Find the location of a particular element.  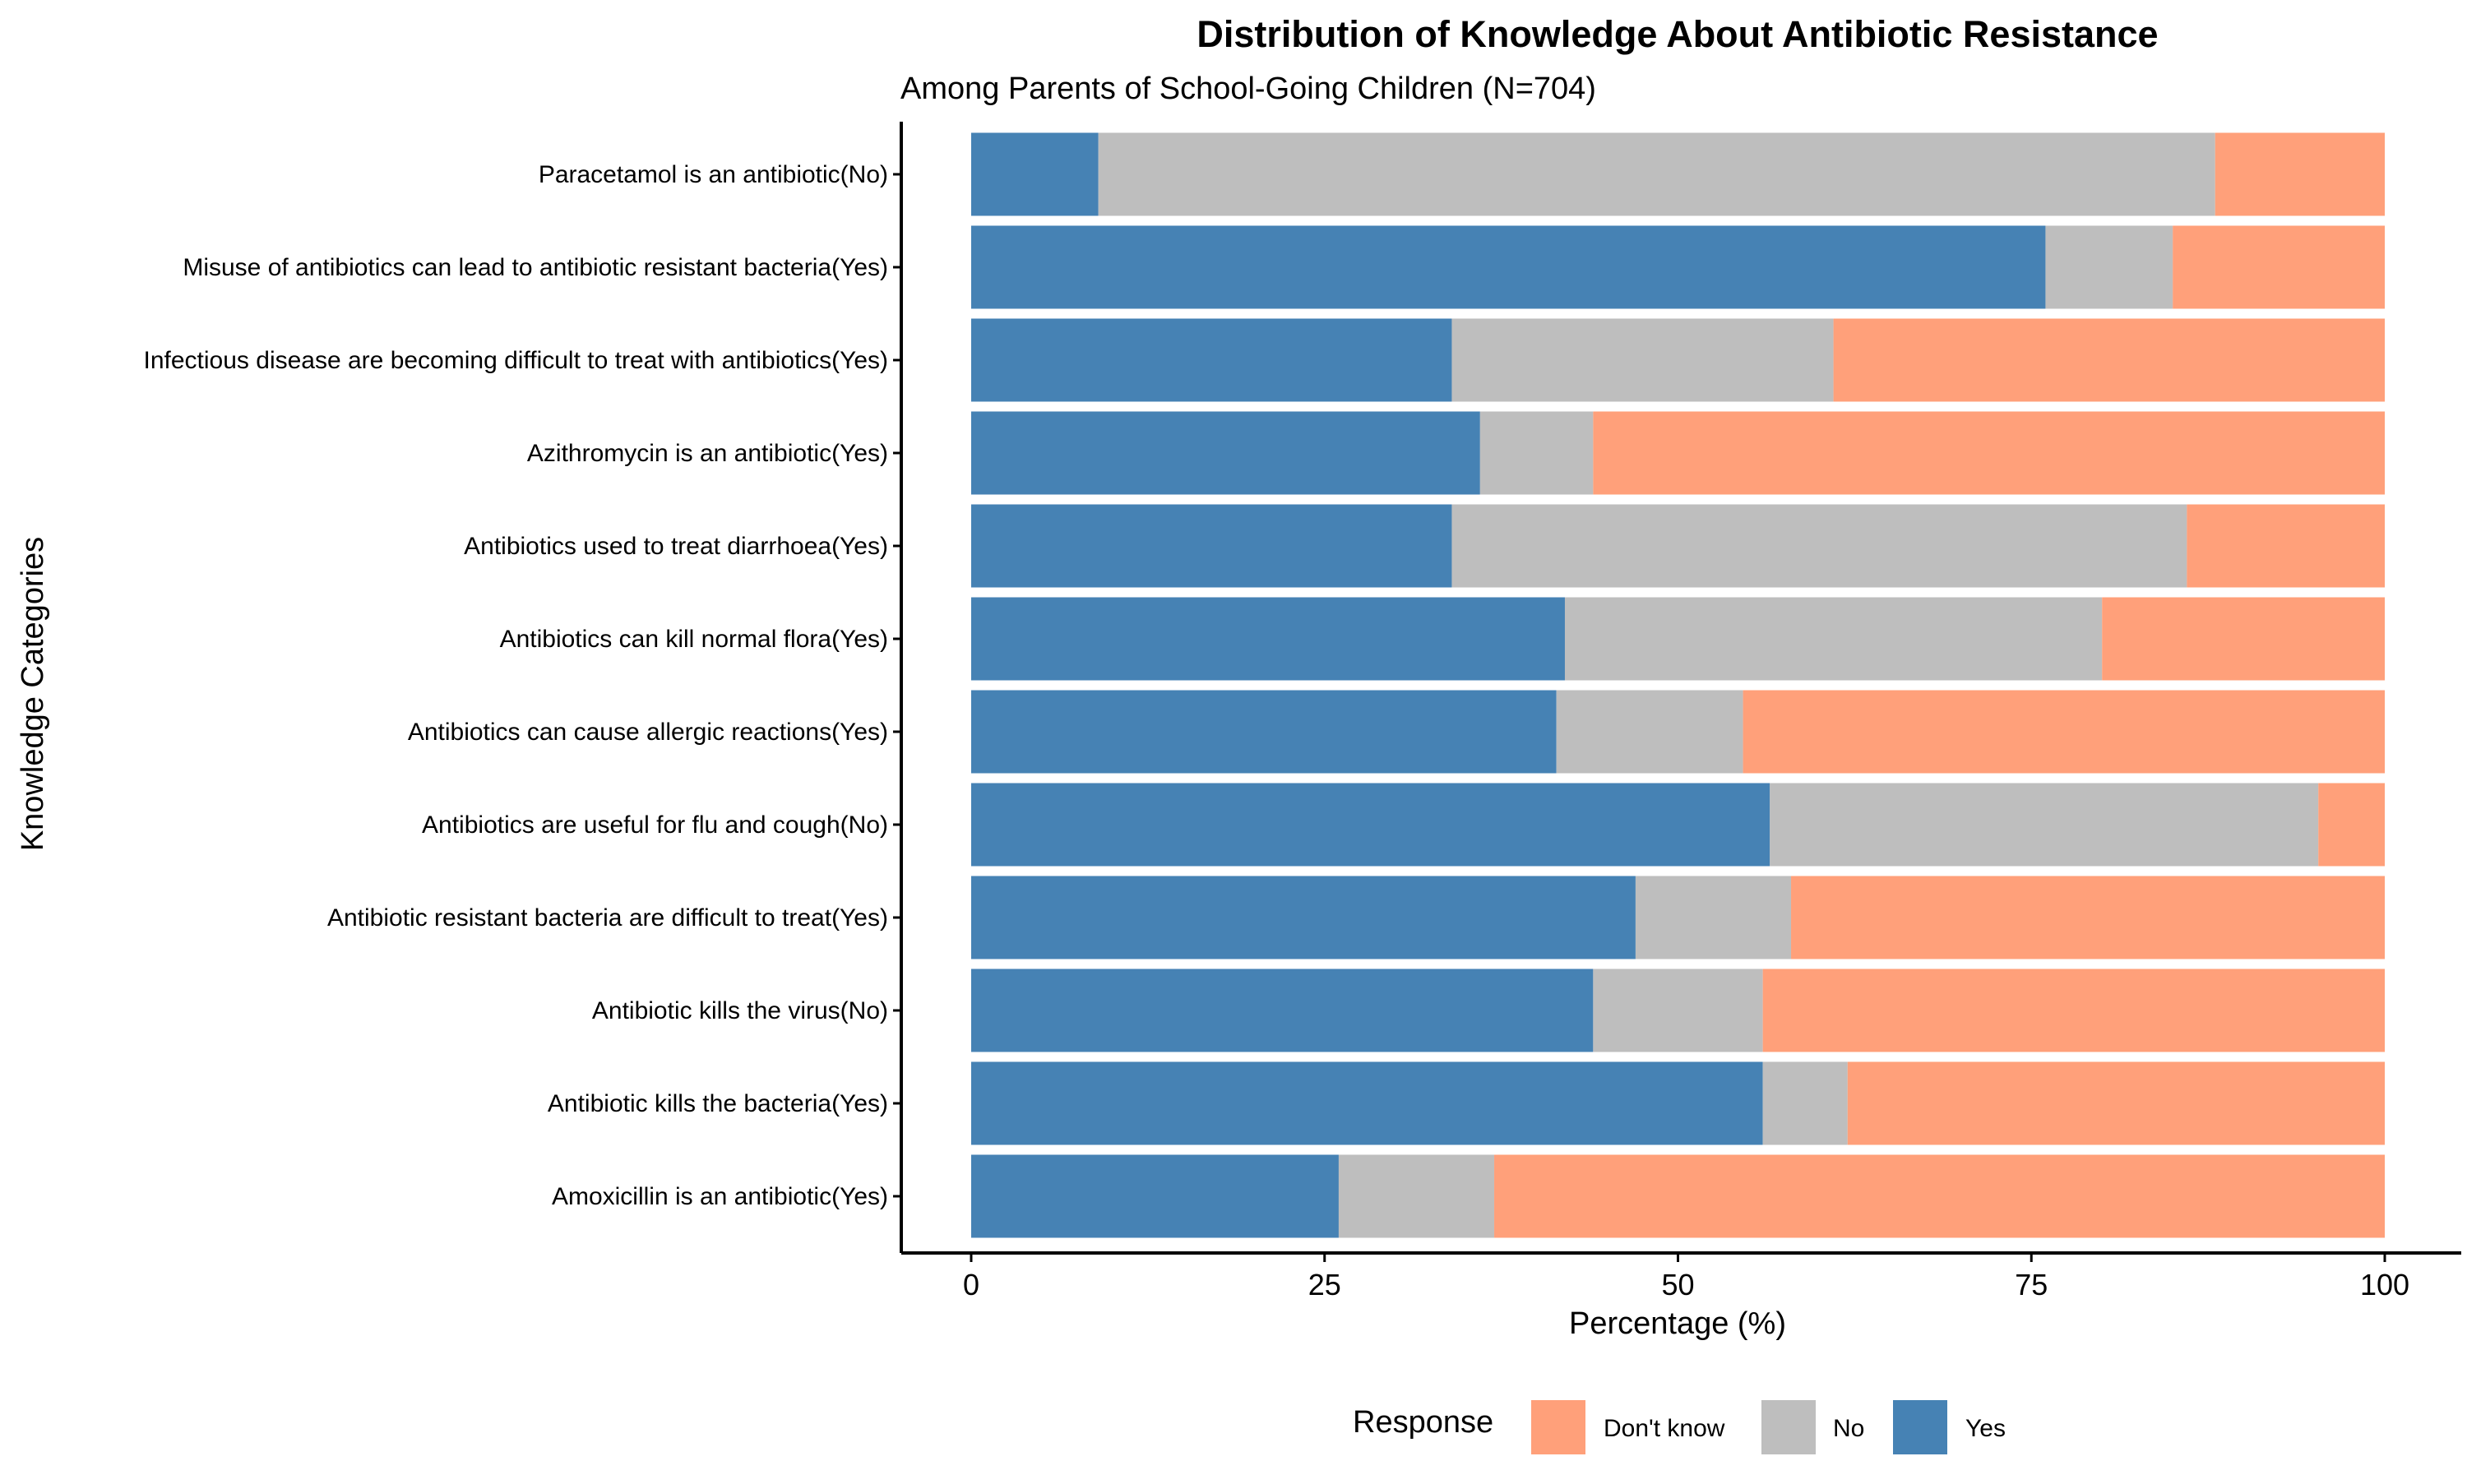

legend-swatch-yes is located at coordinates (1920, 1427).